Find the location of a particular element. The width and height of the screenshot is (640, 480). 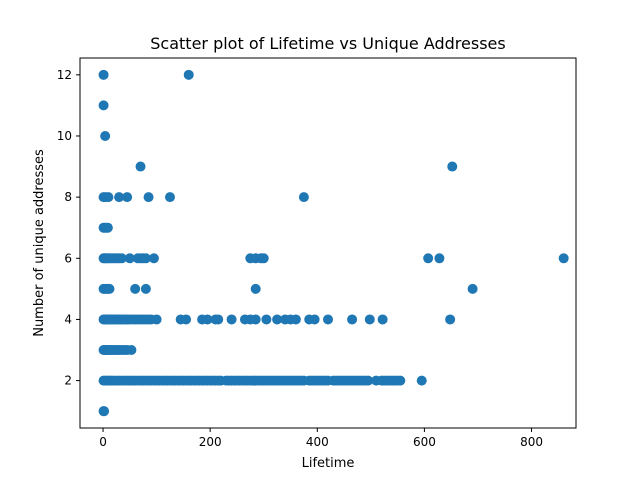

y-axis: 2 4 6 8 10 12 is located at coordinates (68, 228).